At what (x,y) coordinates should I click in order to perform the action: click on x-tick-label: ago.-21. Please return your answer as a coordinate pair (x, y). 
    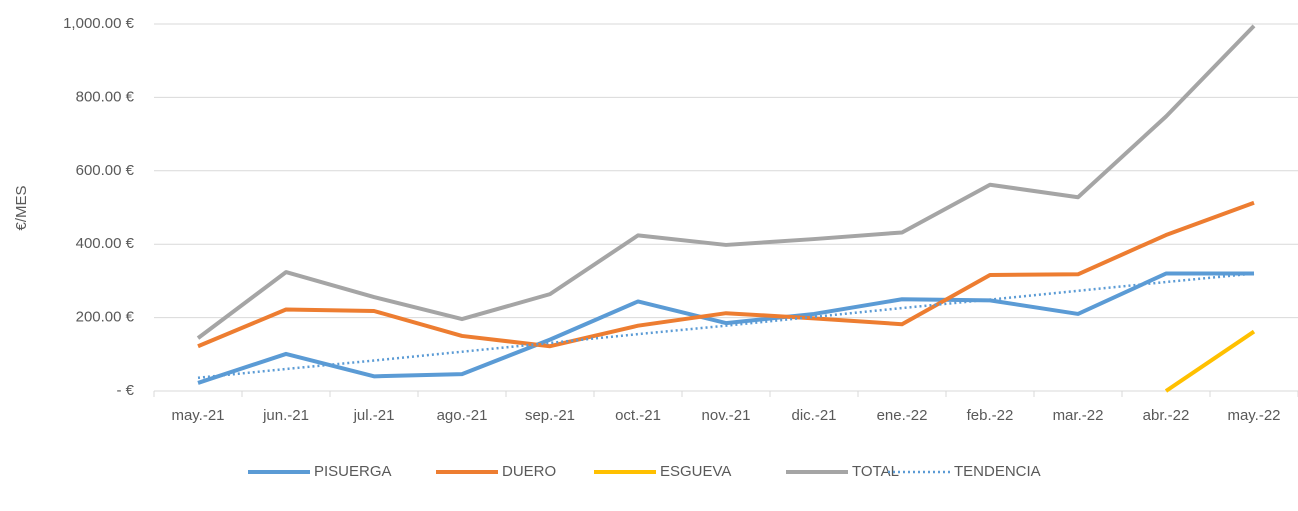
    Looking at the image, I should click on (462, 415).